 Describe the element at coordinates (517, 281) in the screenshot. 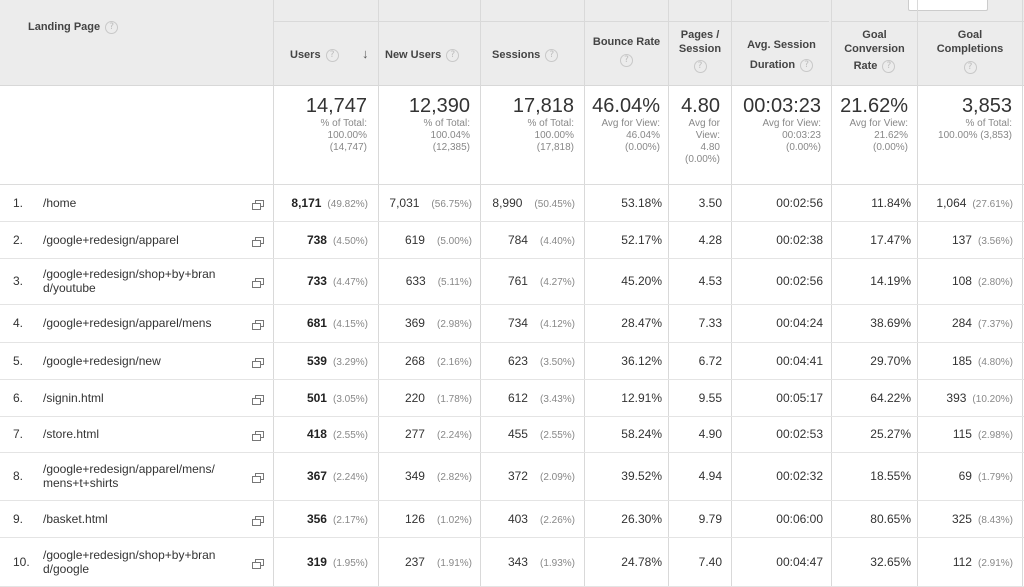

I see `cell-value: 761` at that location.